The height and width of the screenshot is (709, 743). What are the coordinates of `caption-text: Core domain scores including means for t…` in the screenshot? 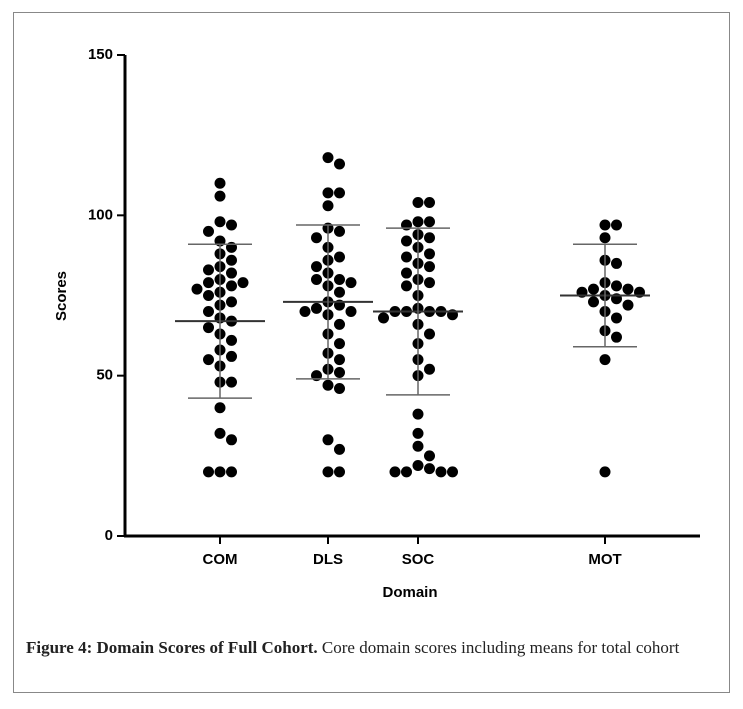 It's located at (500, 647).